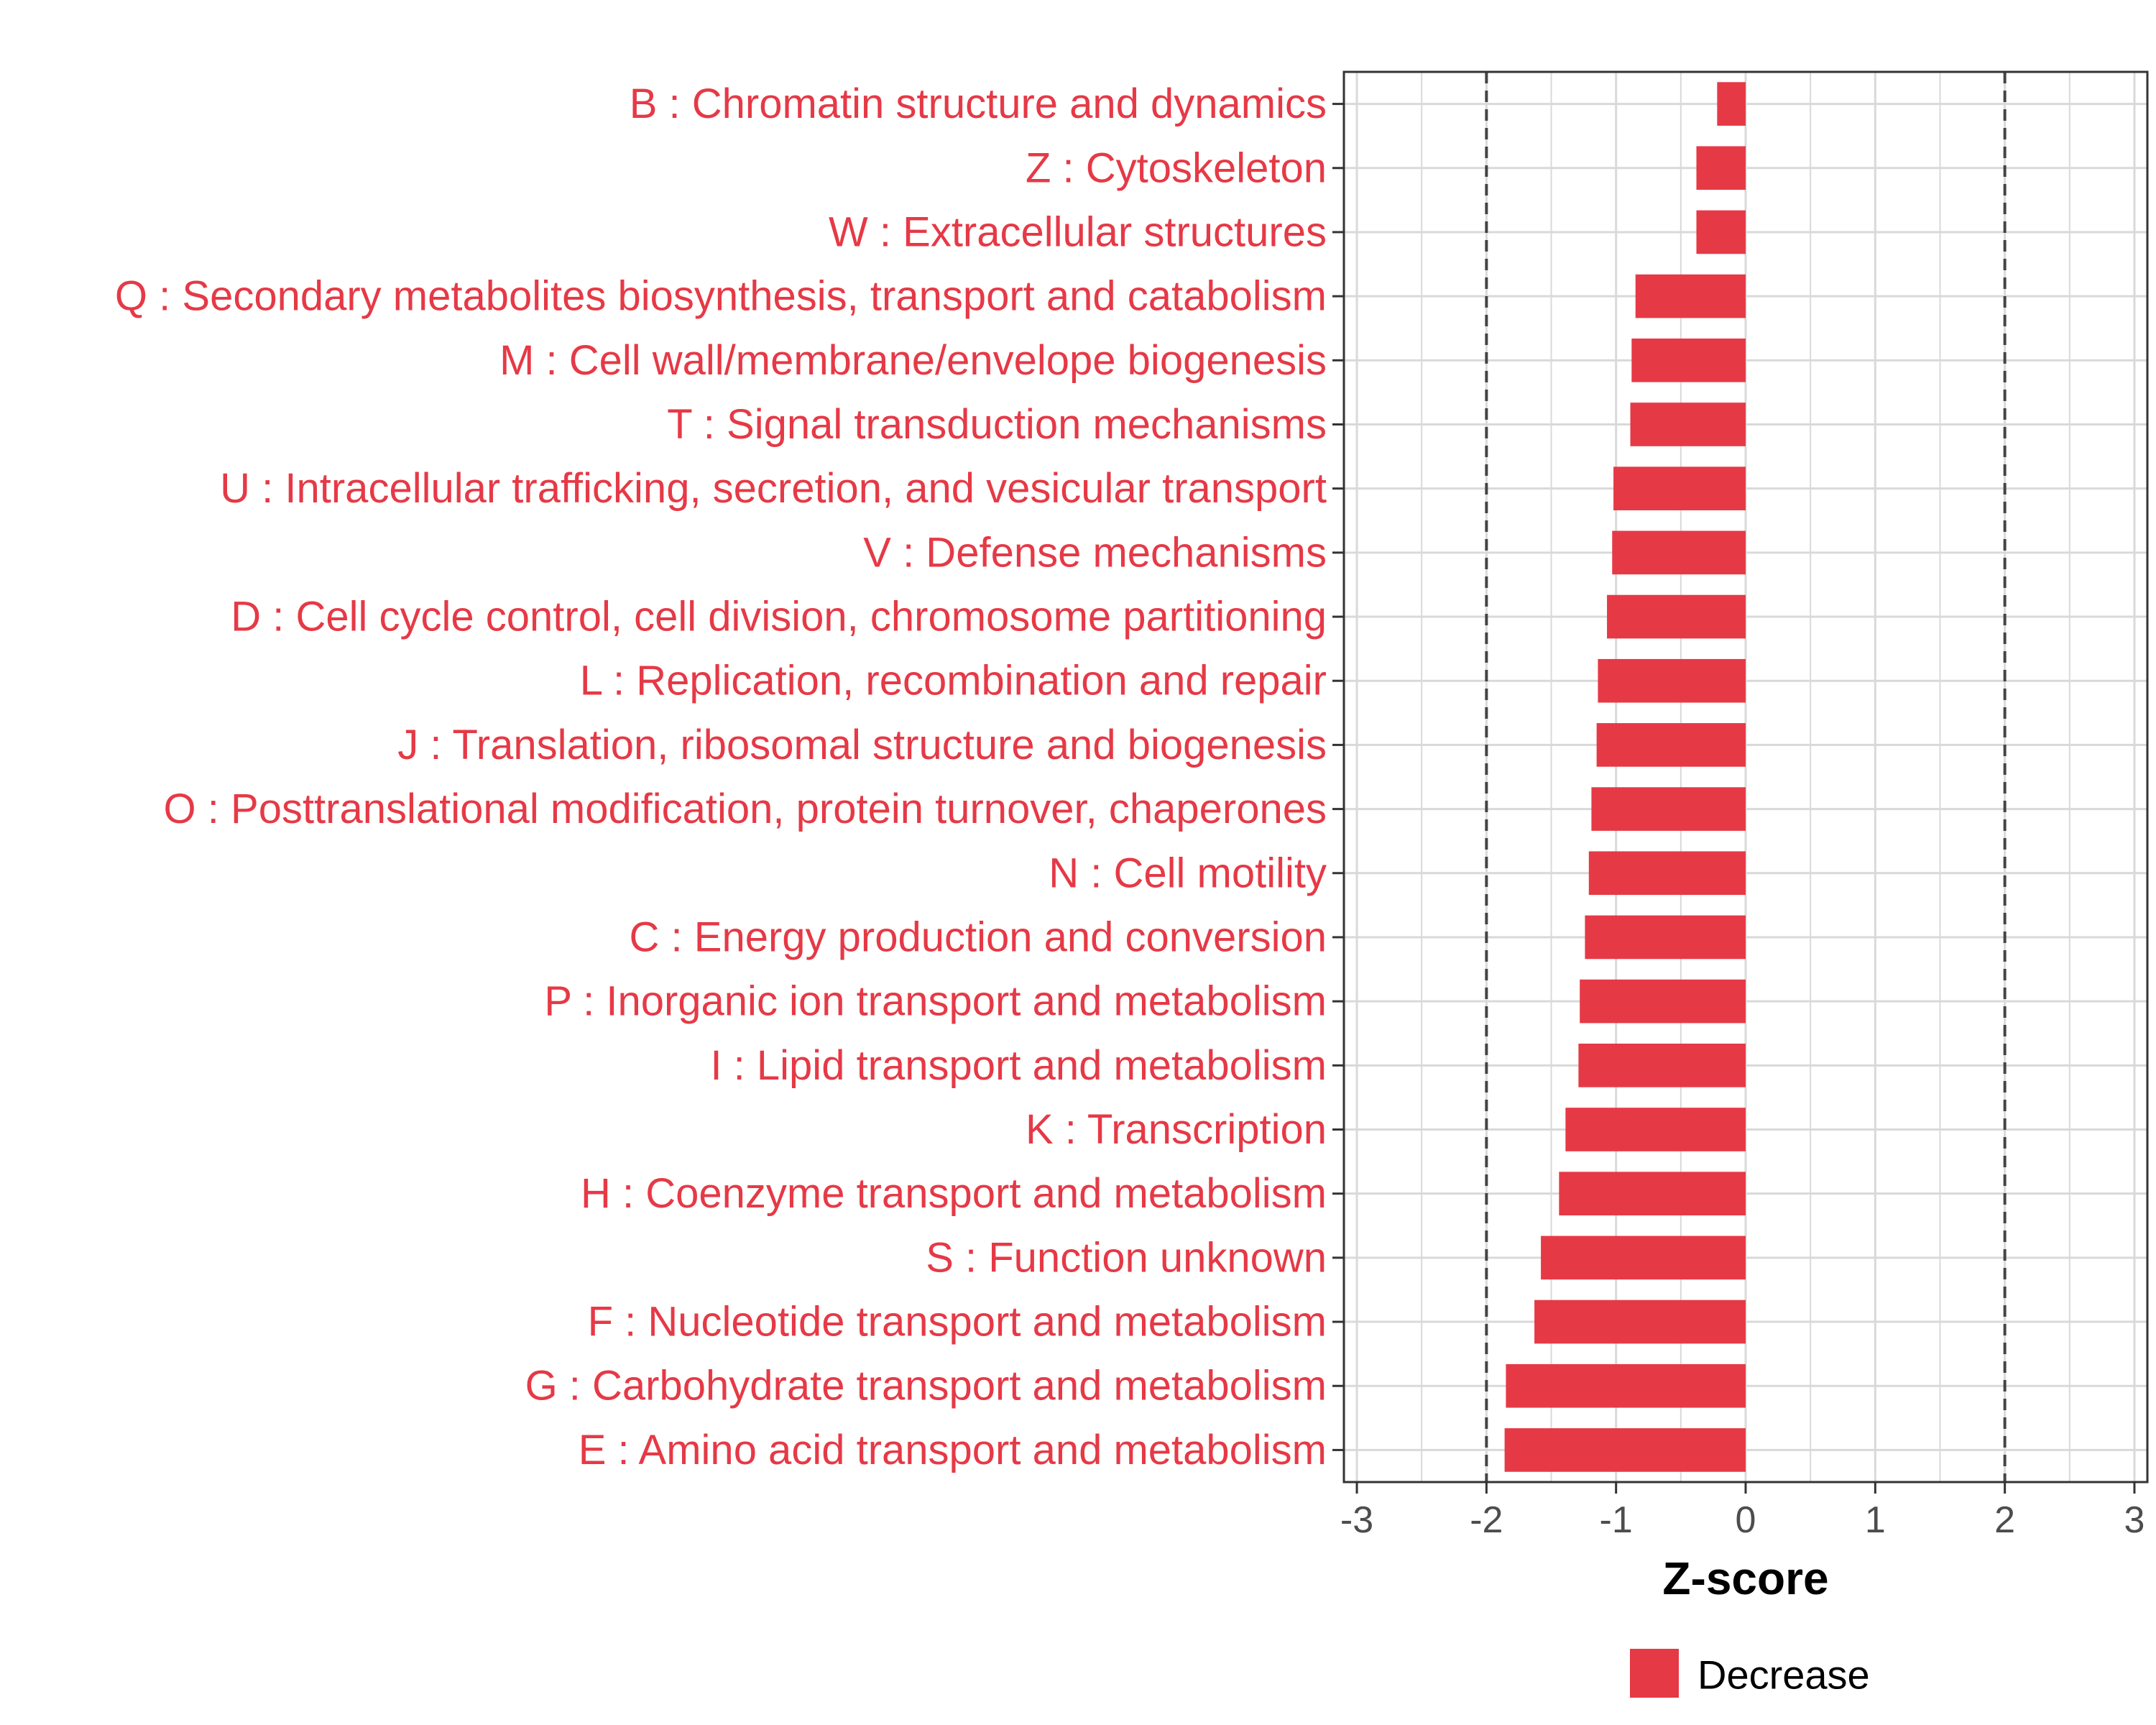 The height and width of the screenshot is (1725, 2156). What do you see at coordinates (978, 937) in the screenshot?
I see `y-tick-label: C : Energy production and conversion` at bounding box center [978, 937].